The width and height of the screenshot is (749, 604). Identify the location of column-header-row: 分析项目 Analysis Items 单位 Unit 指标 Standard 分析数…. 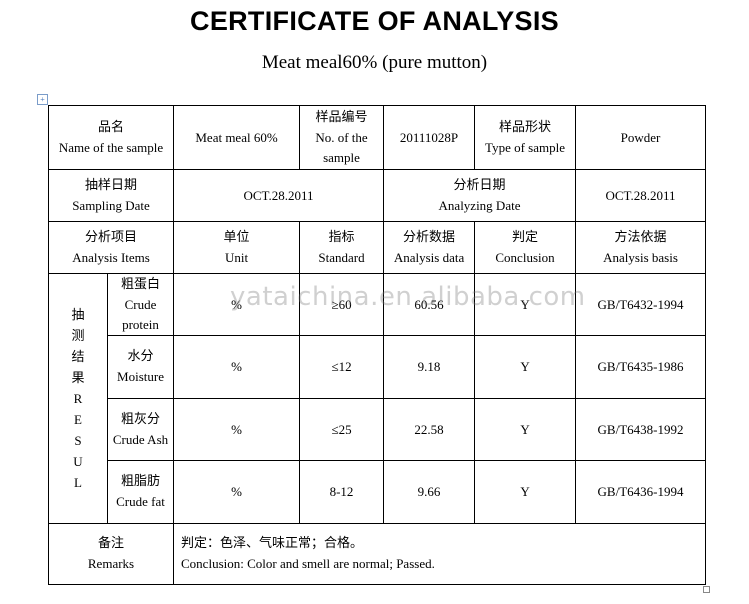
(377, 247).